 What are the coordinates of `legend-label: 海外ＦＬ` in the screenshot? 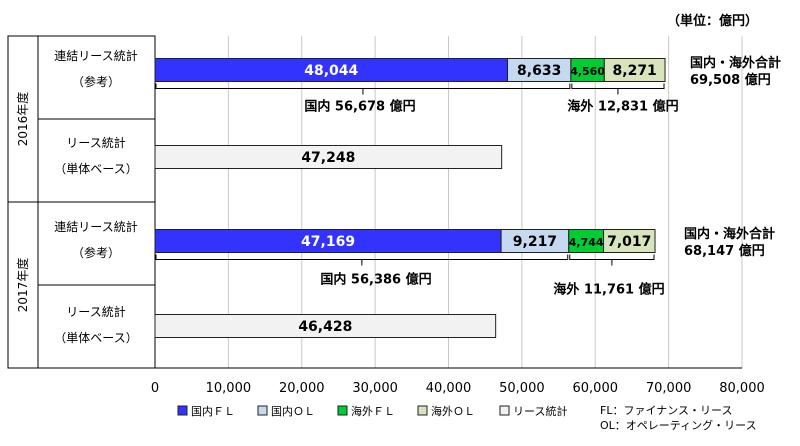 It's located at (373, 411).